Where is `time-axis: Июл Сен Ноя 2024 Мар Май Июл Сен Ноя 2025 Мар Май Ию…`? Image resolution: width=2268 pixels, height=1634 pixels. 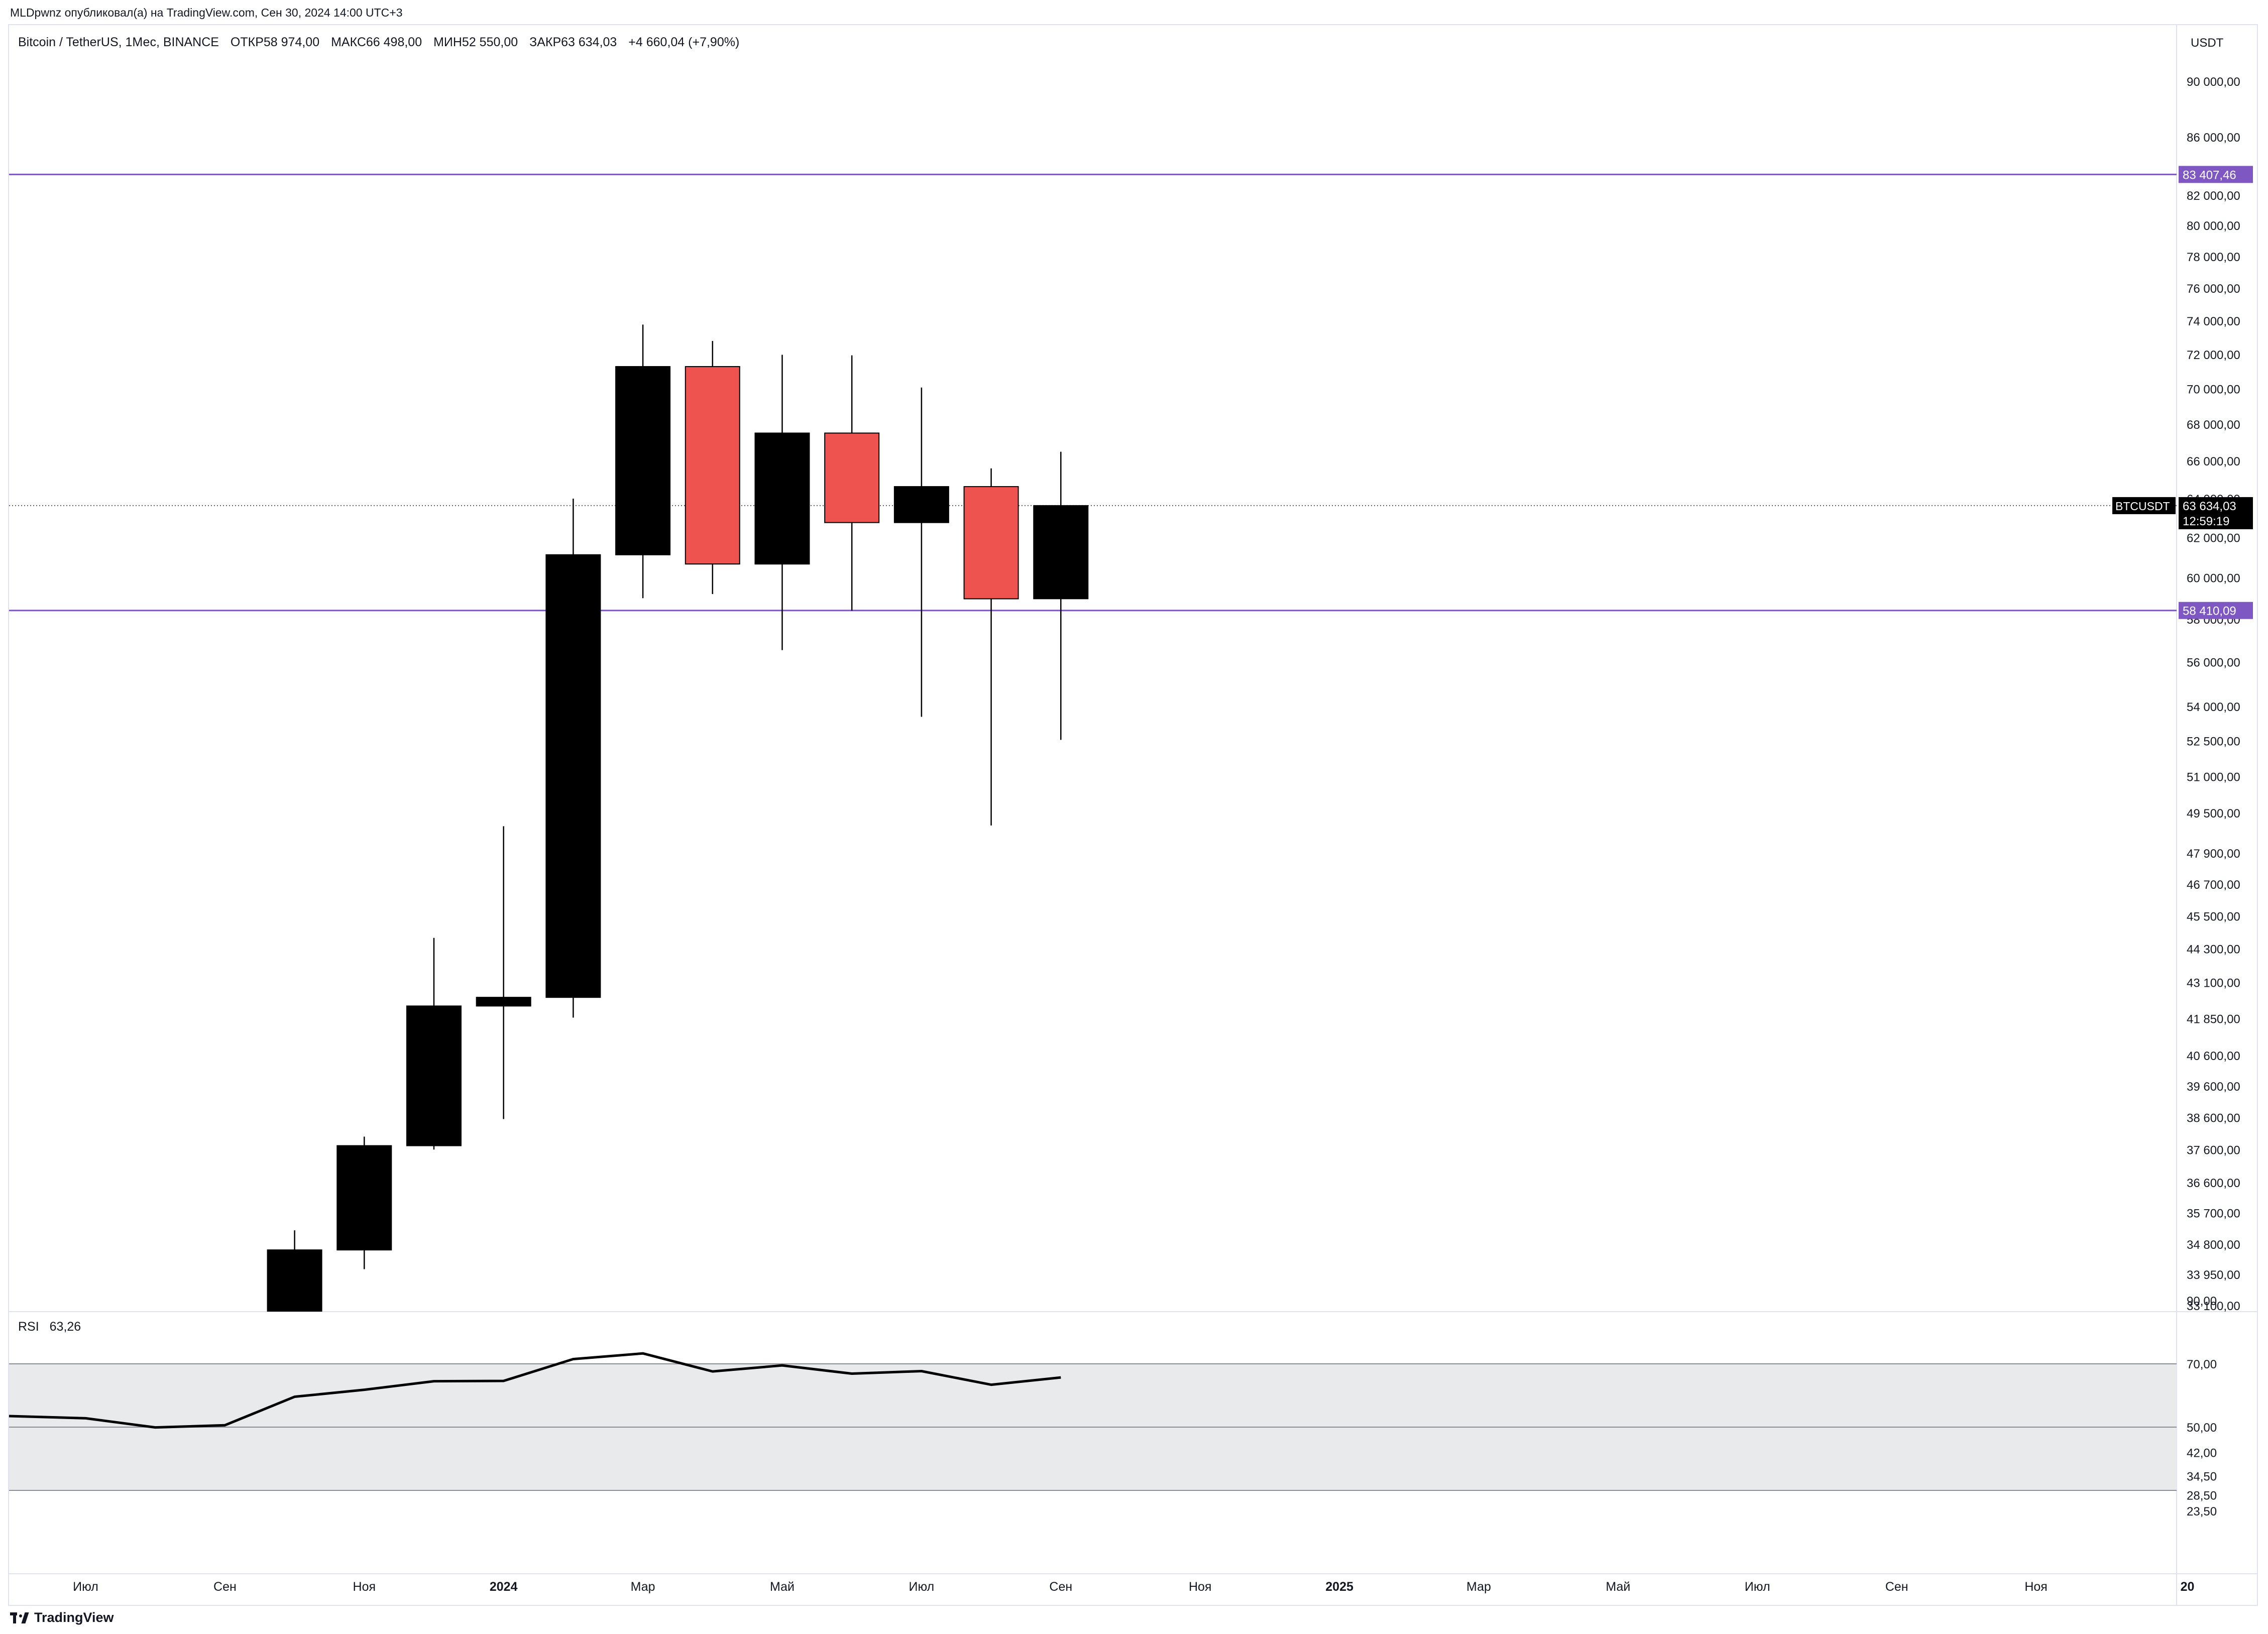
time-axis: Июл Сен Ноя 2024 Мар Май Июл Сен Ноя 2025 Мар Май Ию… is located at coordinates (1134, 1587).